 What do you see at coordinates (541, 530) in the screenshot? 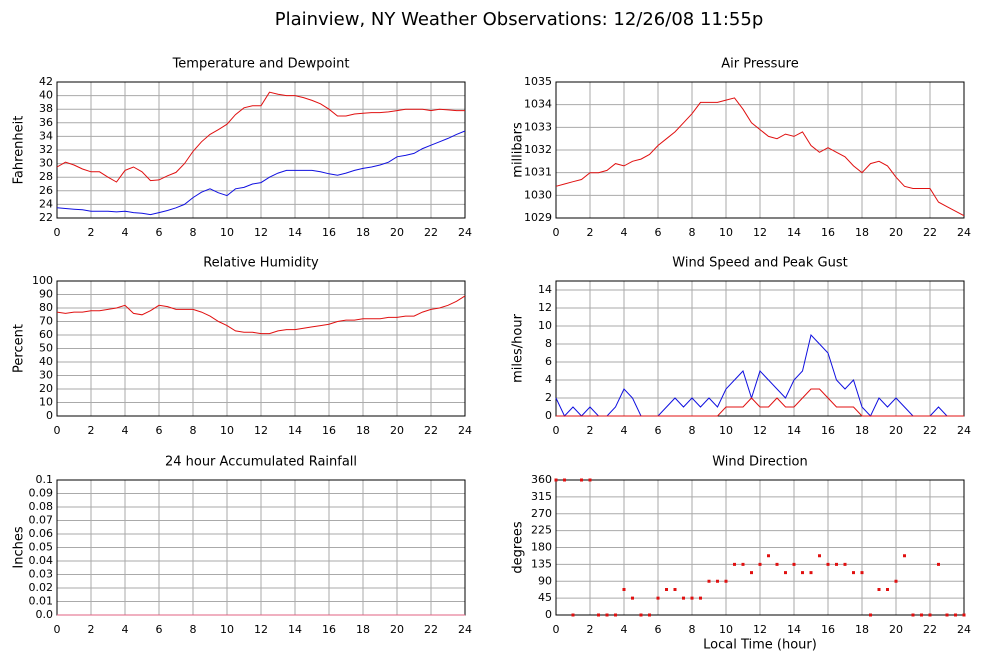
I see `y-tick-label: 225` at bounding box center [541, 530].